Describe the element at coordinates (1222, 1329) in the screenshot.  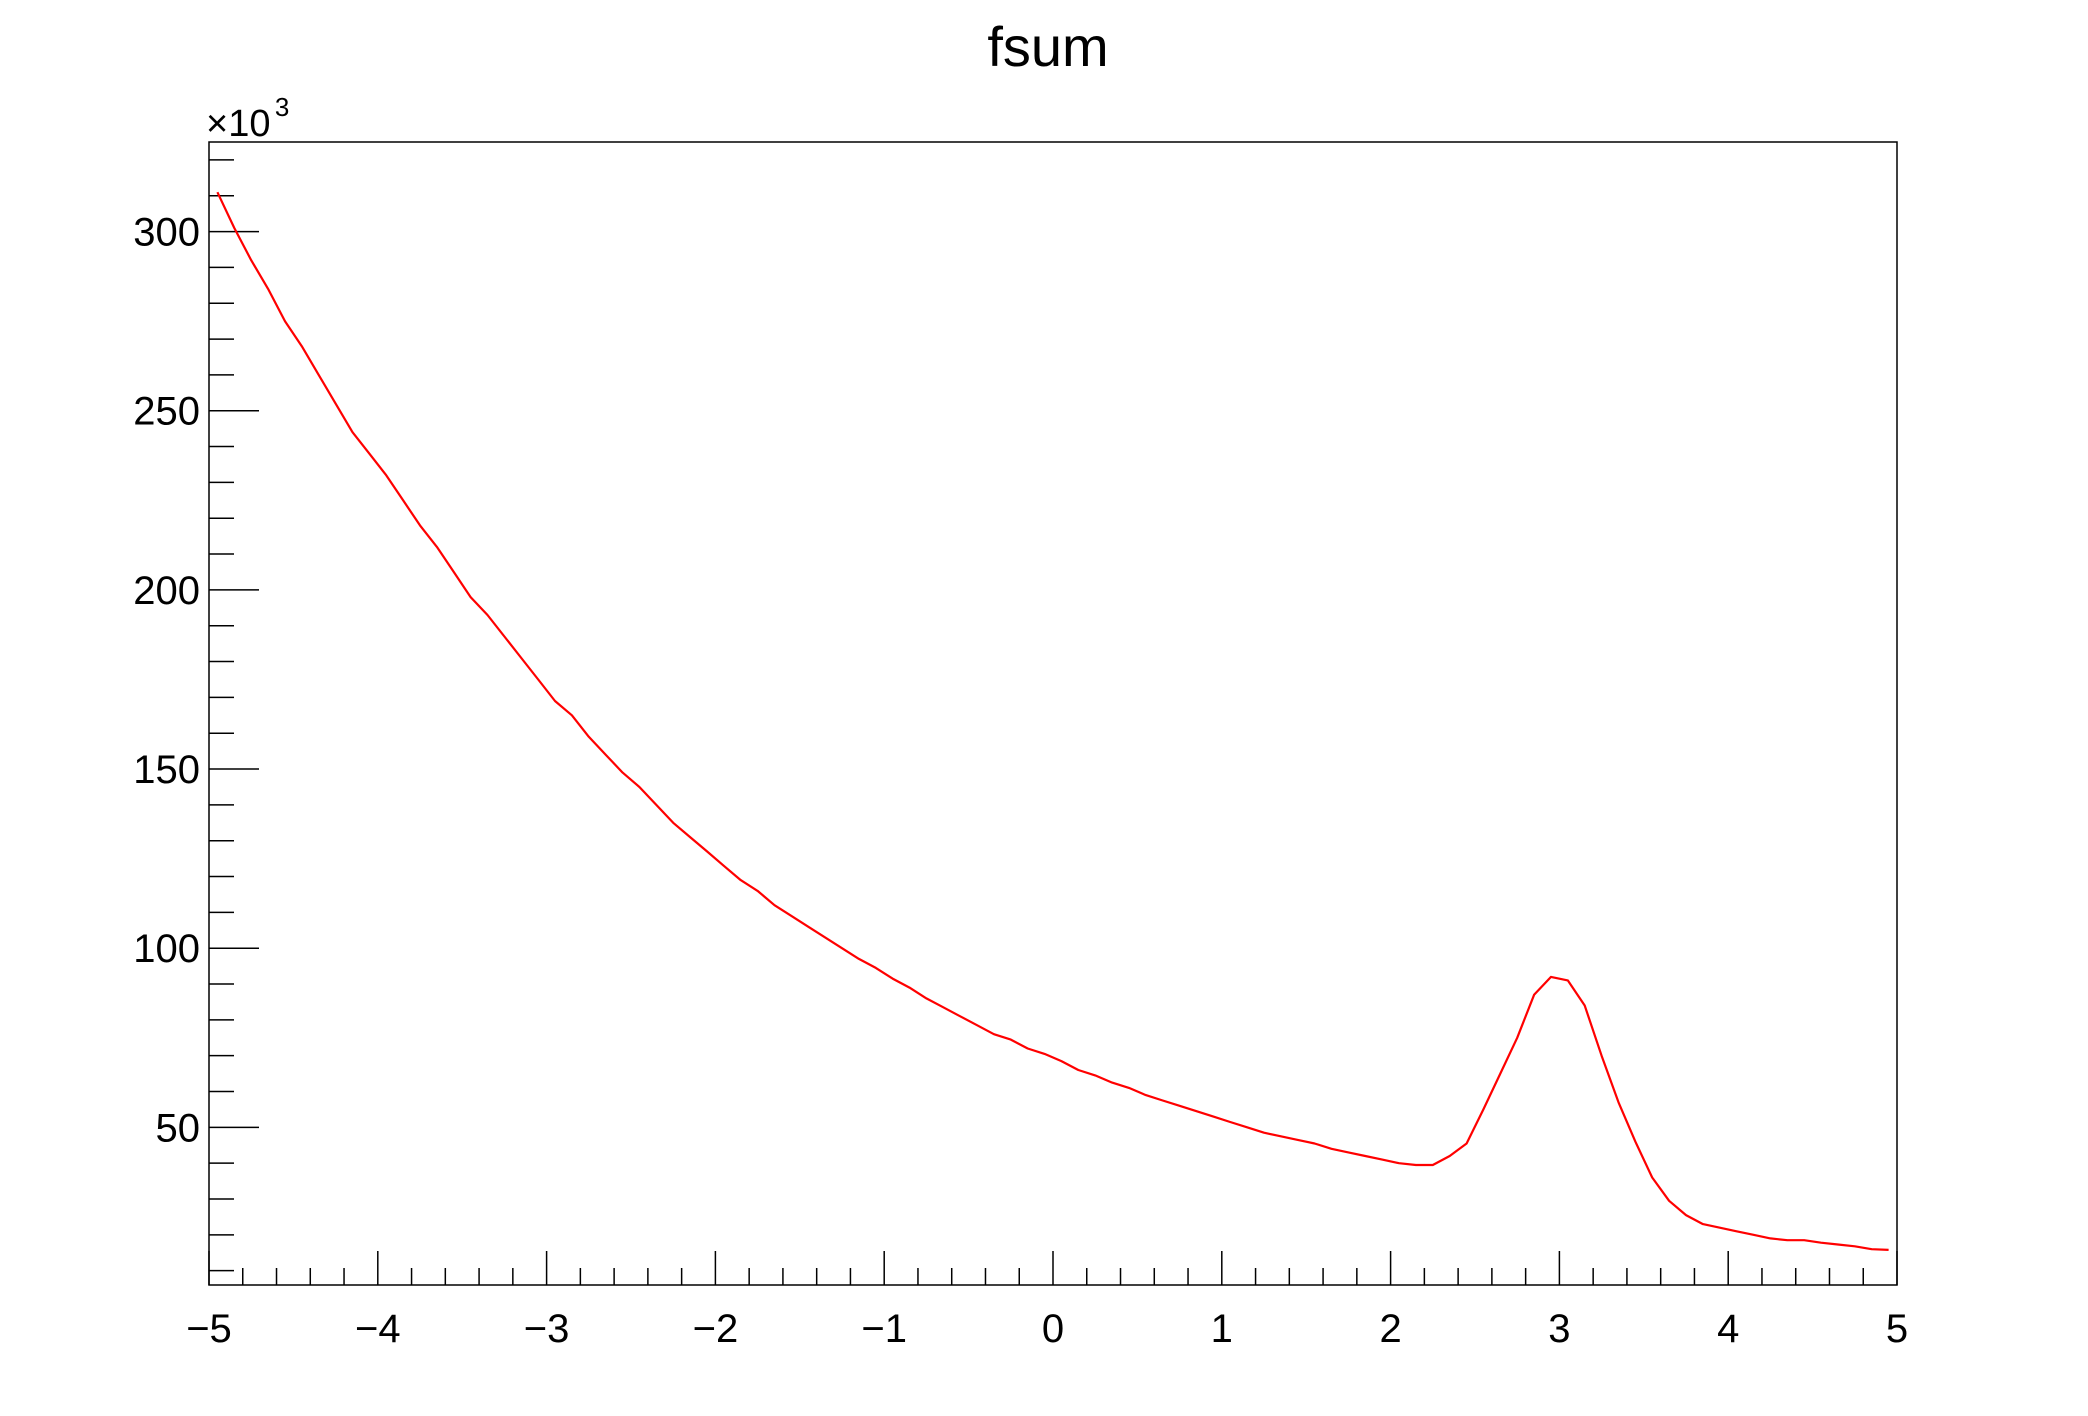
I see `x-tick-label: 1` at that location.